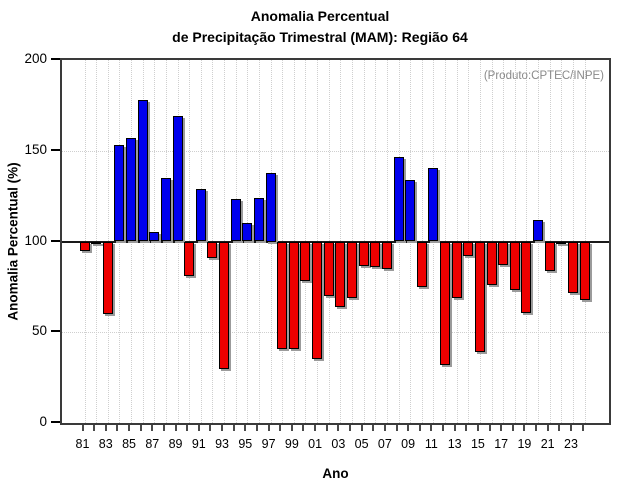 The image size is (640, 500). What do you see at coordinates (335, 473) in the screenshot?
I see `x-axis-title: Ano` at bounding box center [335, 473].